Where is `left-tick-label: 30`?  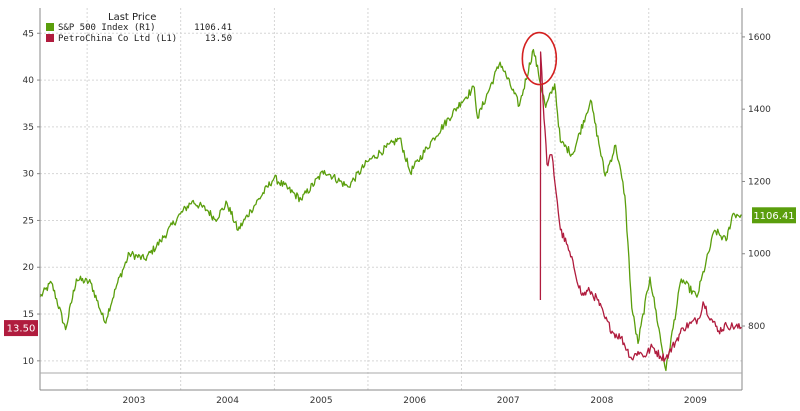
left-tick-label: 30 is located at coordinates (29, 175).